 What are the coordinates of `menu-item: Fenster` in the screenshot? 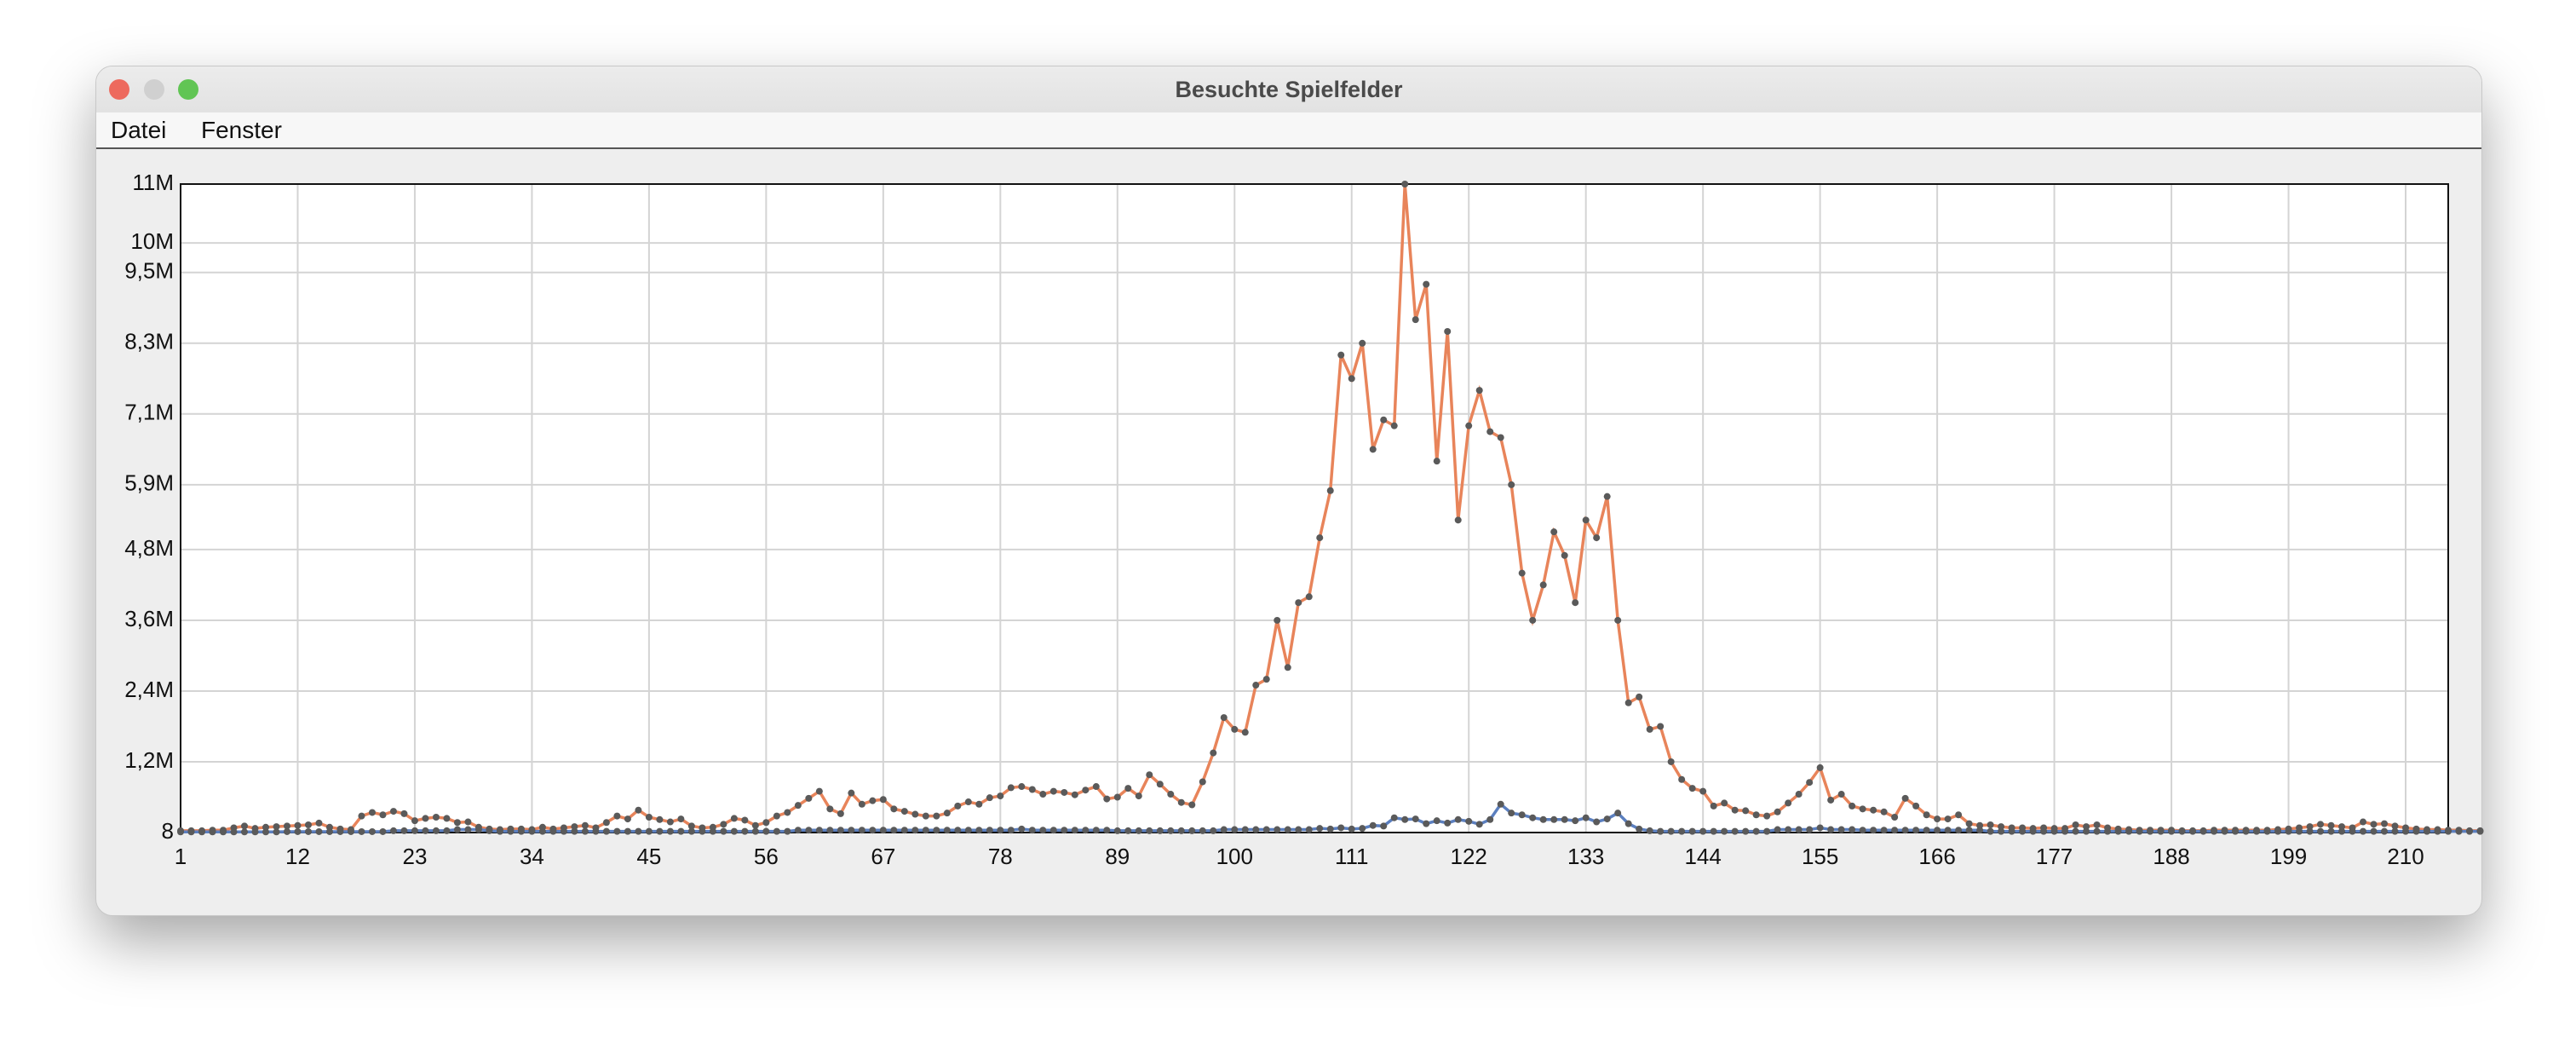 It's located at (241, 130).